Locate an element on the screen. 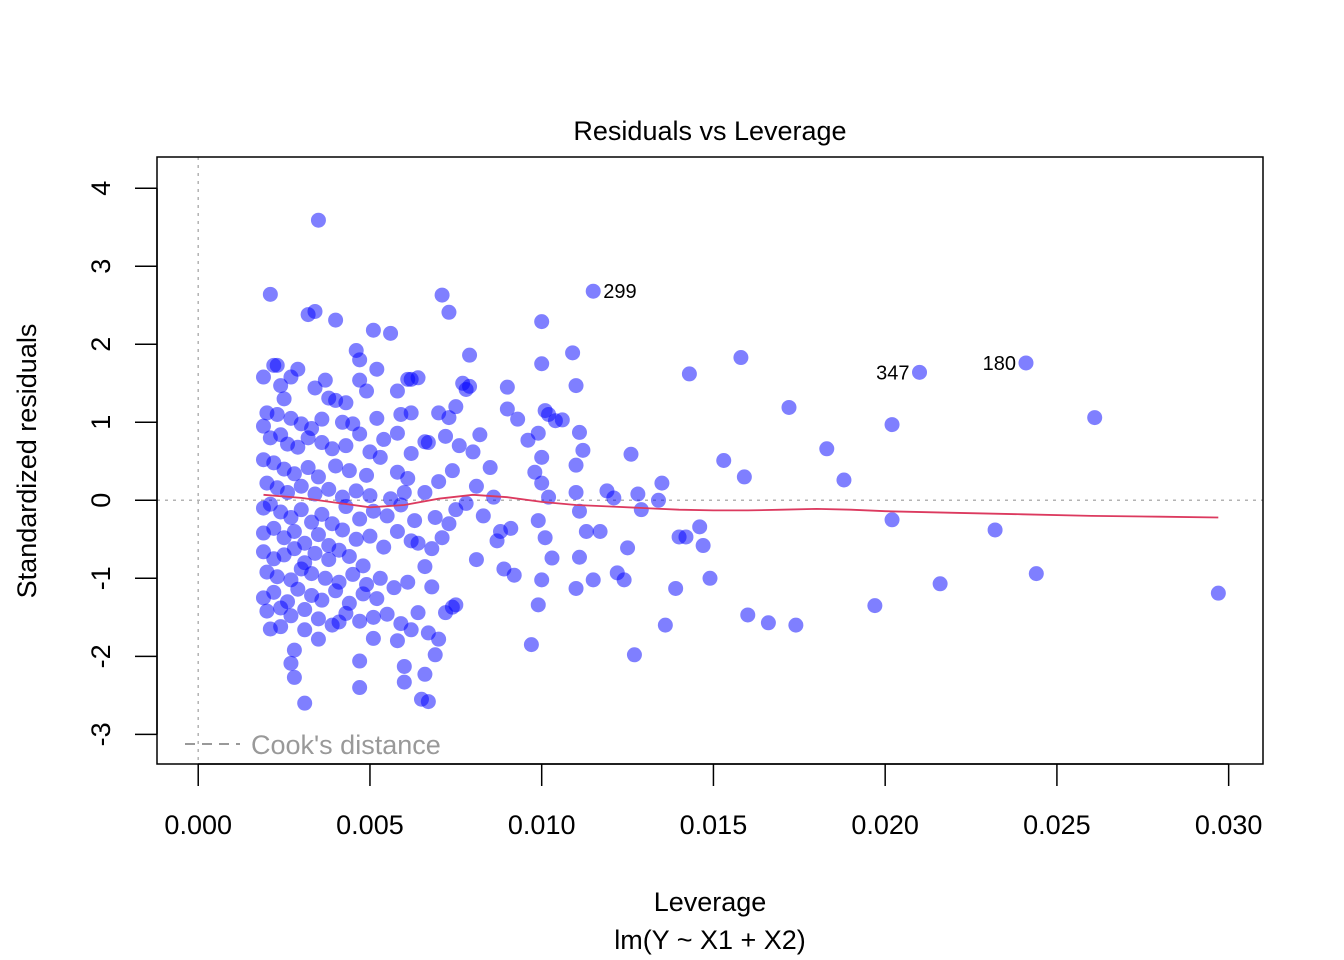 Image resolution: width=1344 pixels, height=960 pixels. x-axis: 0.000 0.005 0.010 0.015 0.020 0.025 0.030 is located at coordinates (713, 801).